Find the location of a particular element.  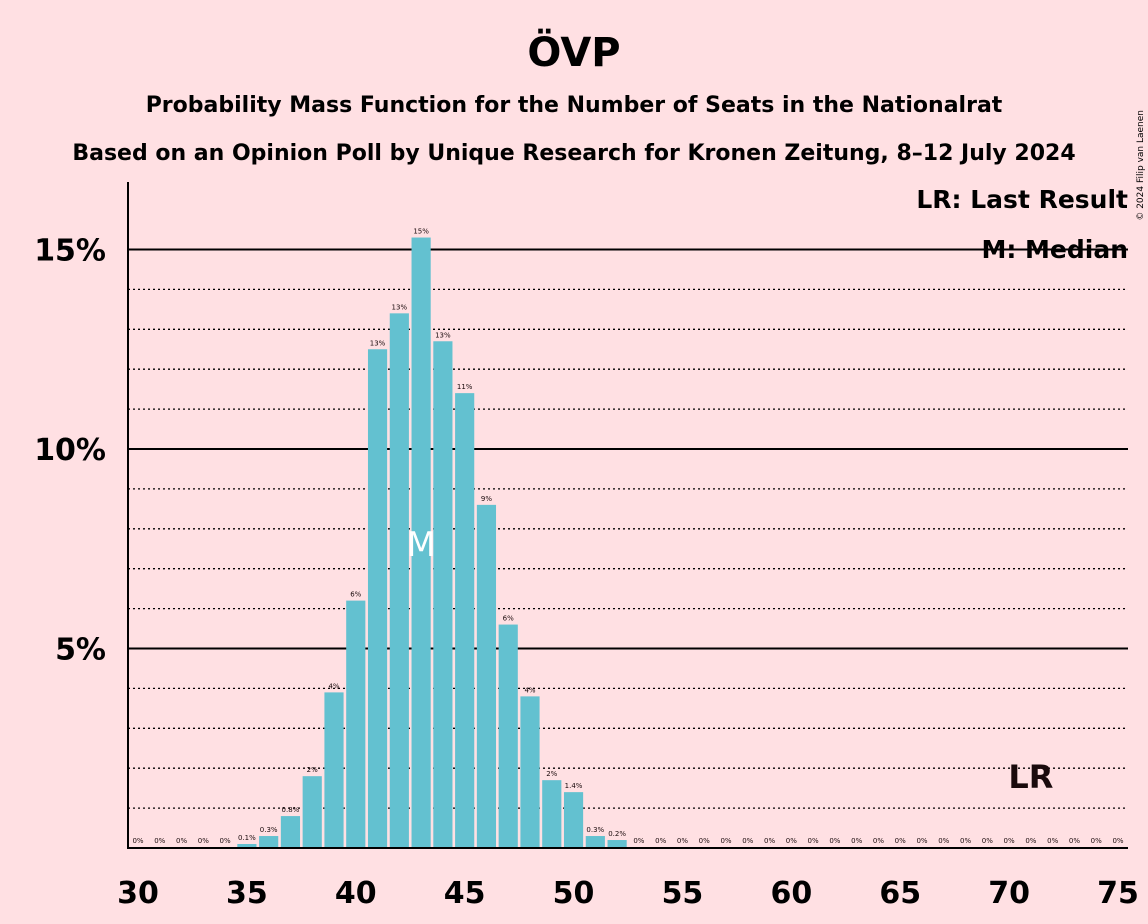

x-tick-label: 65 is located at coordinates (900, 893).